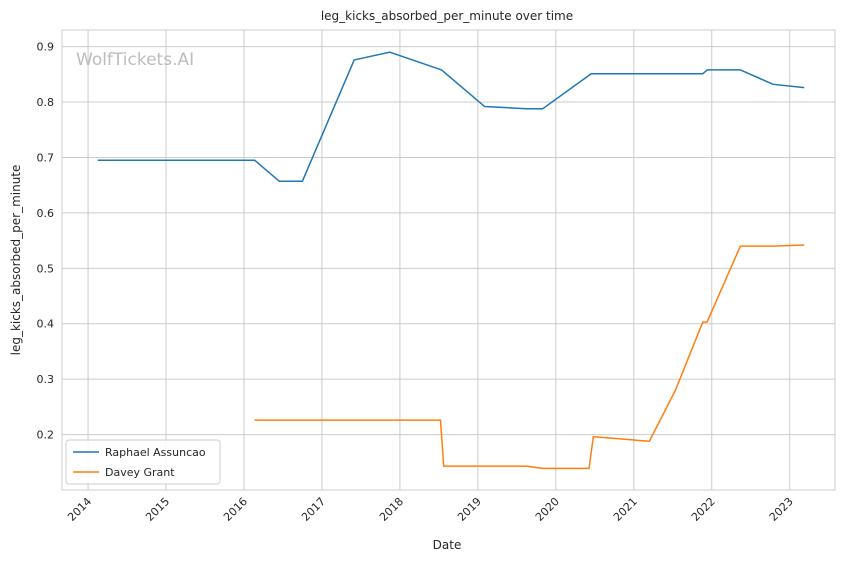 This screenshot has width=844, height=561. I want to click on x-tick-label-2021: 2021, so click(625, 509).